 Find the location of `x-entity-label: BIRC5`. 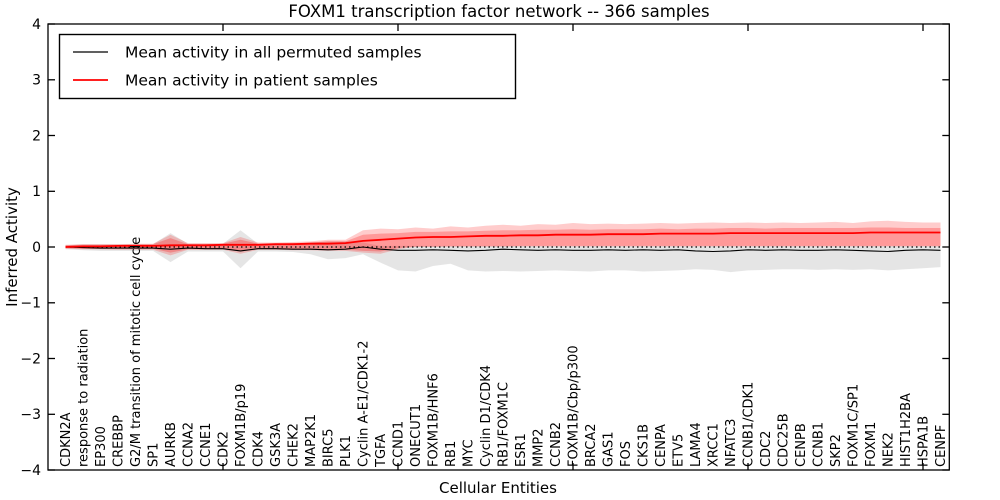

x-entity-label: BIRC5 is located at coordinates (329, 448).